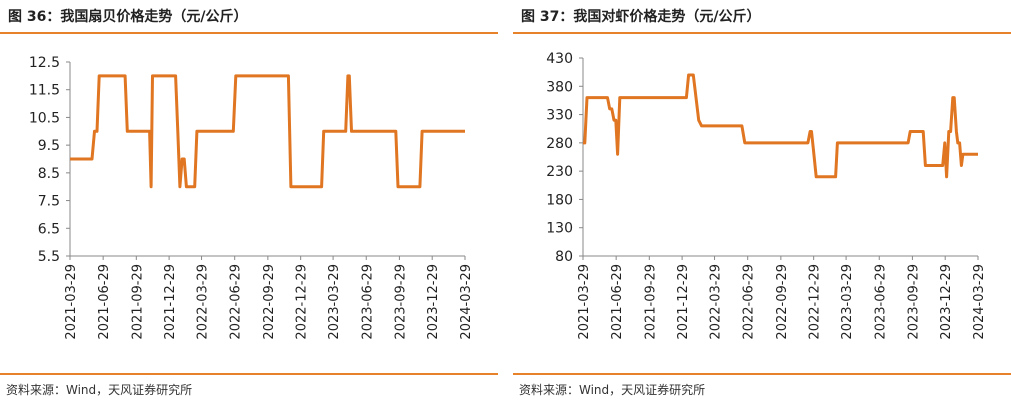 This screenshot has width=1011, height=404. What do you see at coordinates (44, 118) in the screenshot?
I see `y-tick-label: 10.5` at bounding box center [44, 118].